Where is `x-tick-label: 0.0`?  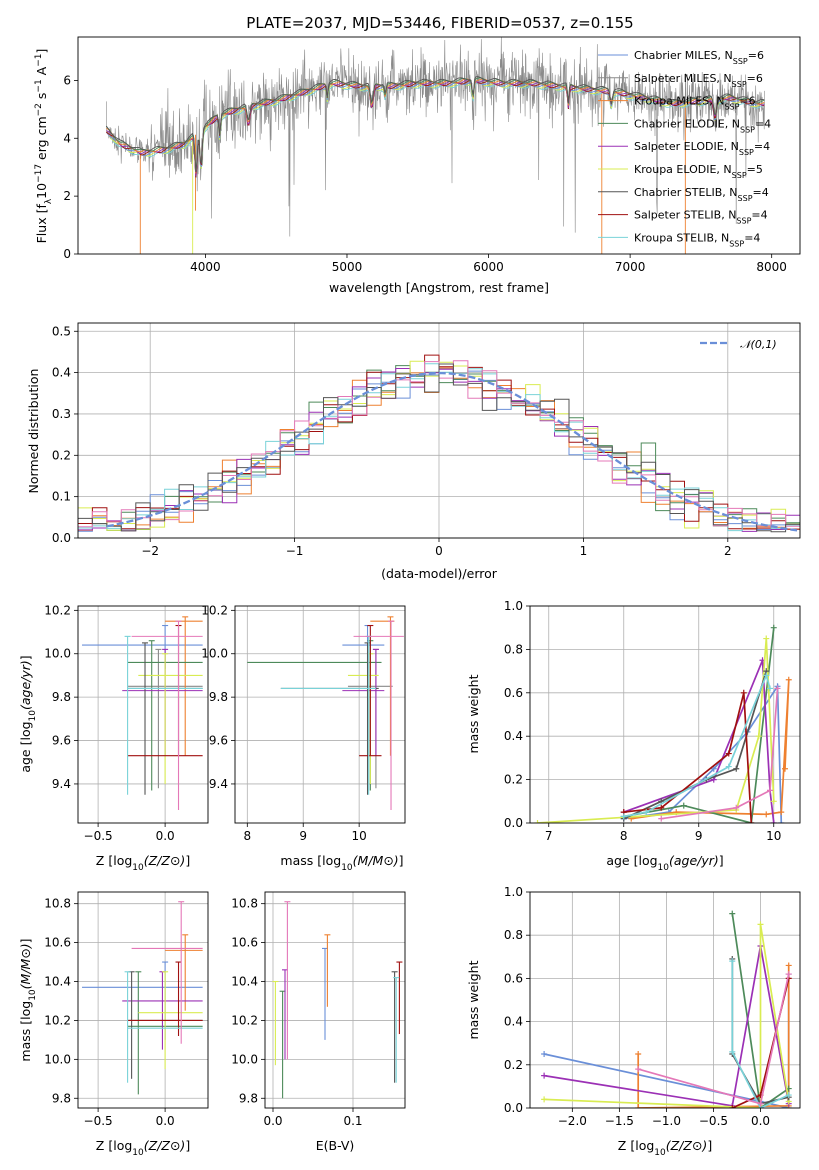
x-tick-label: 0.0 is located at coordinates (272, 1121).